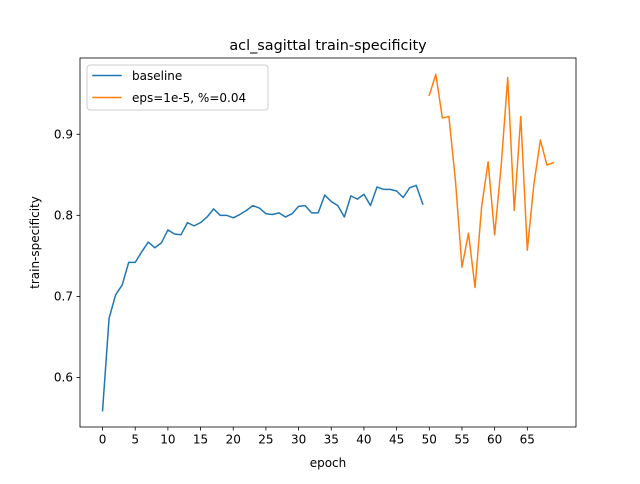 The height and width of the screenshot is (484, 640). I want to click on x-axis-ticks: 0 5 10 15 20 25 30 35 40 45 50 55 60 65, so click(317, 437).